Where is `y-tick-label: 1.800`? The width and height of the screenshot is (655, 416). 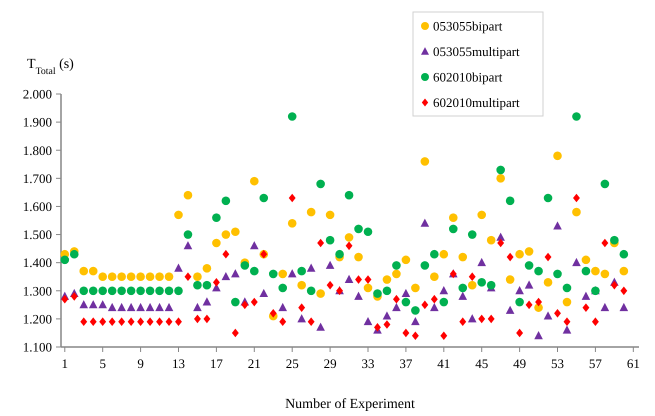
y-tick-label: 1.800 is located at coordinates (37, 150).